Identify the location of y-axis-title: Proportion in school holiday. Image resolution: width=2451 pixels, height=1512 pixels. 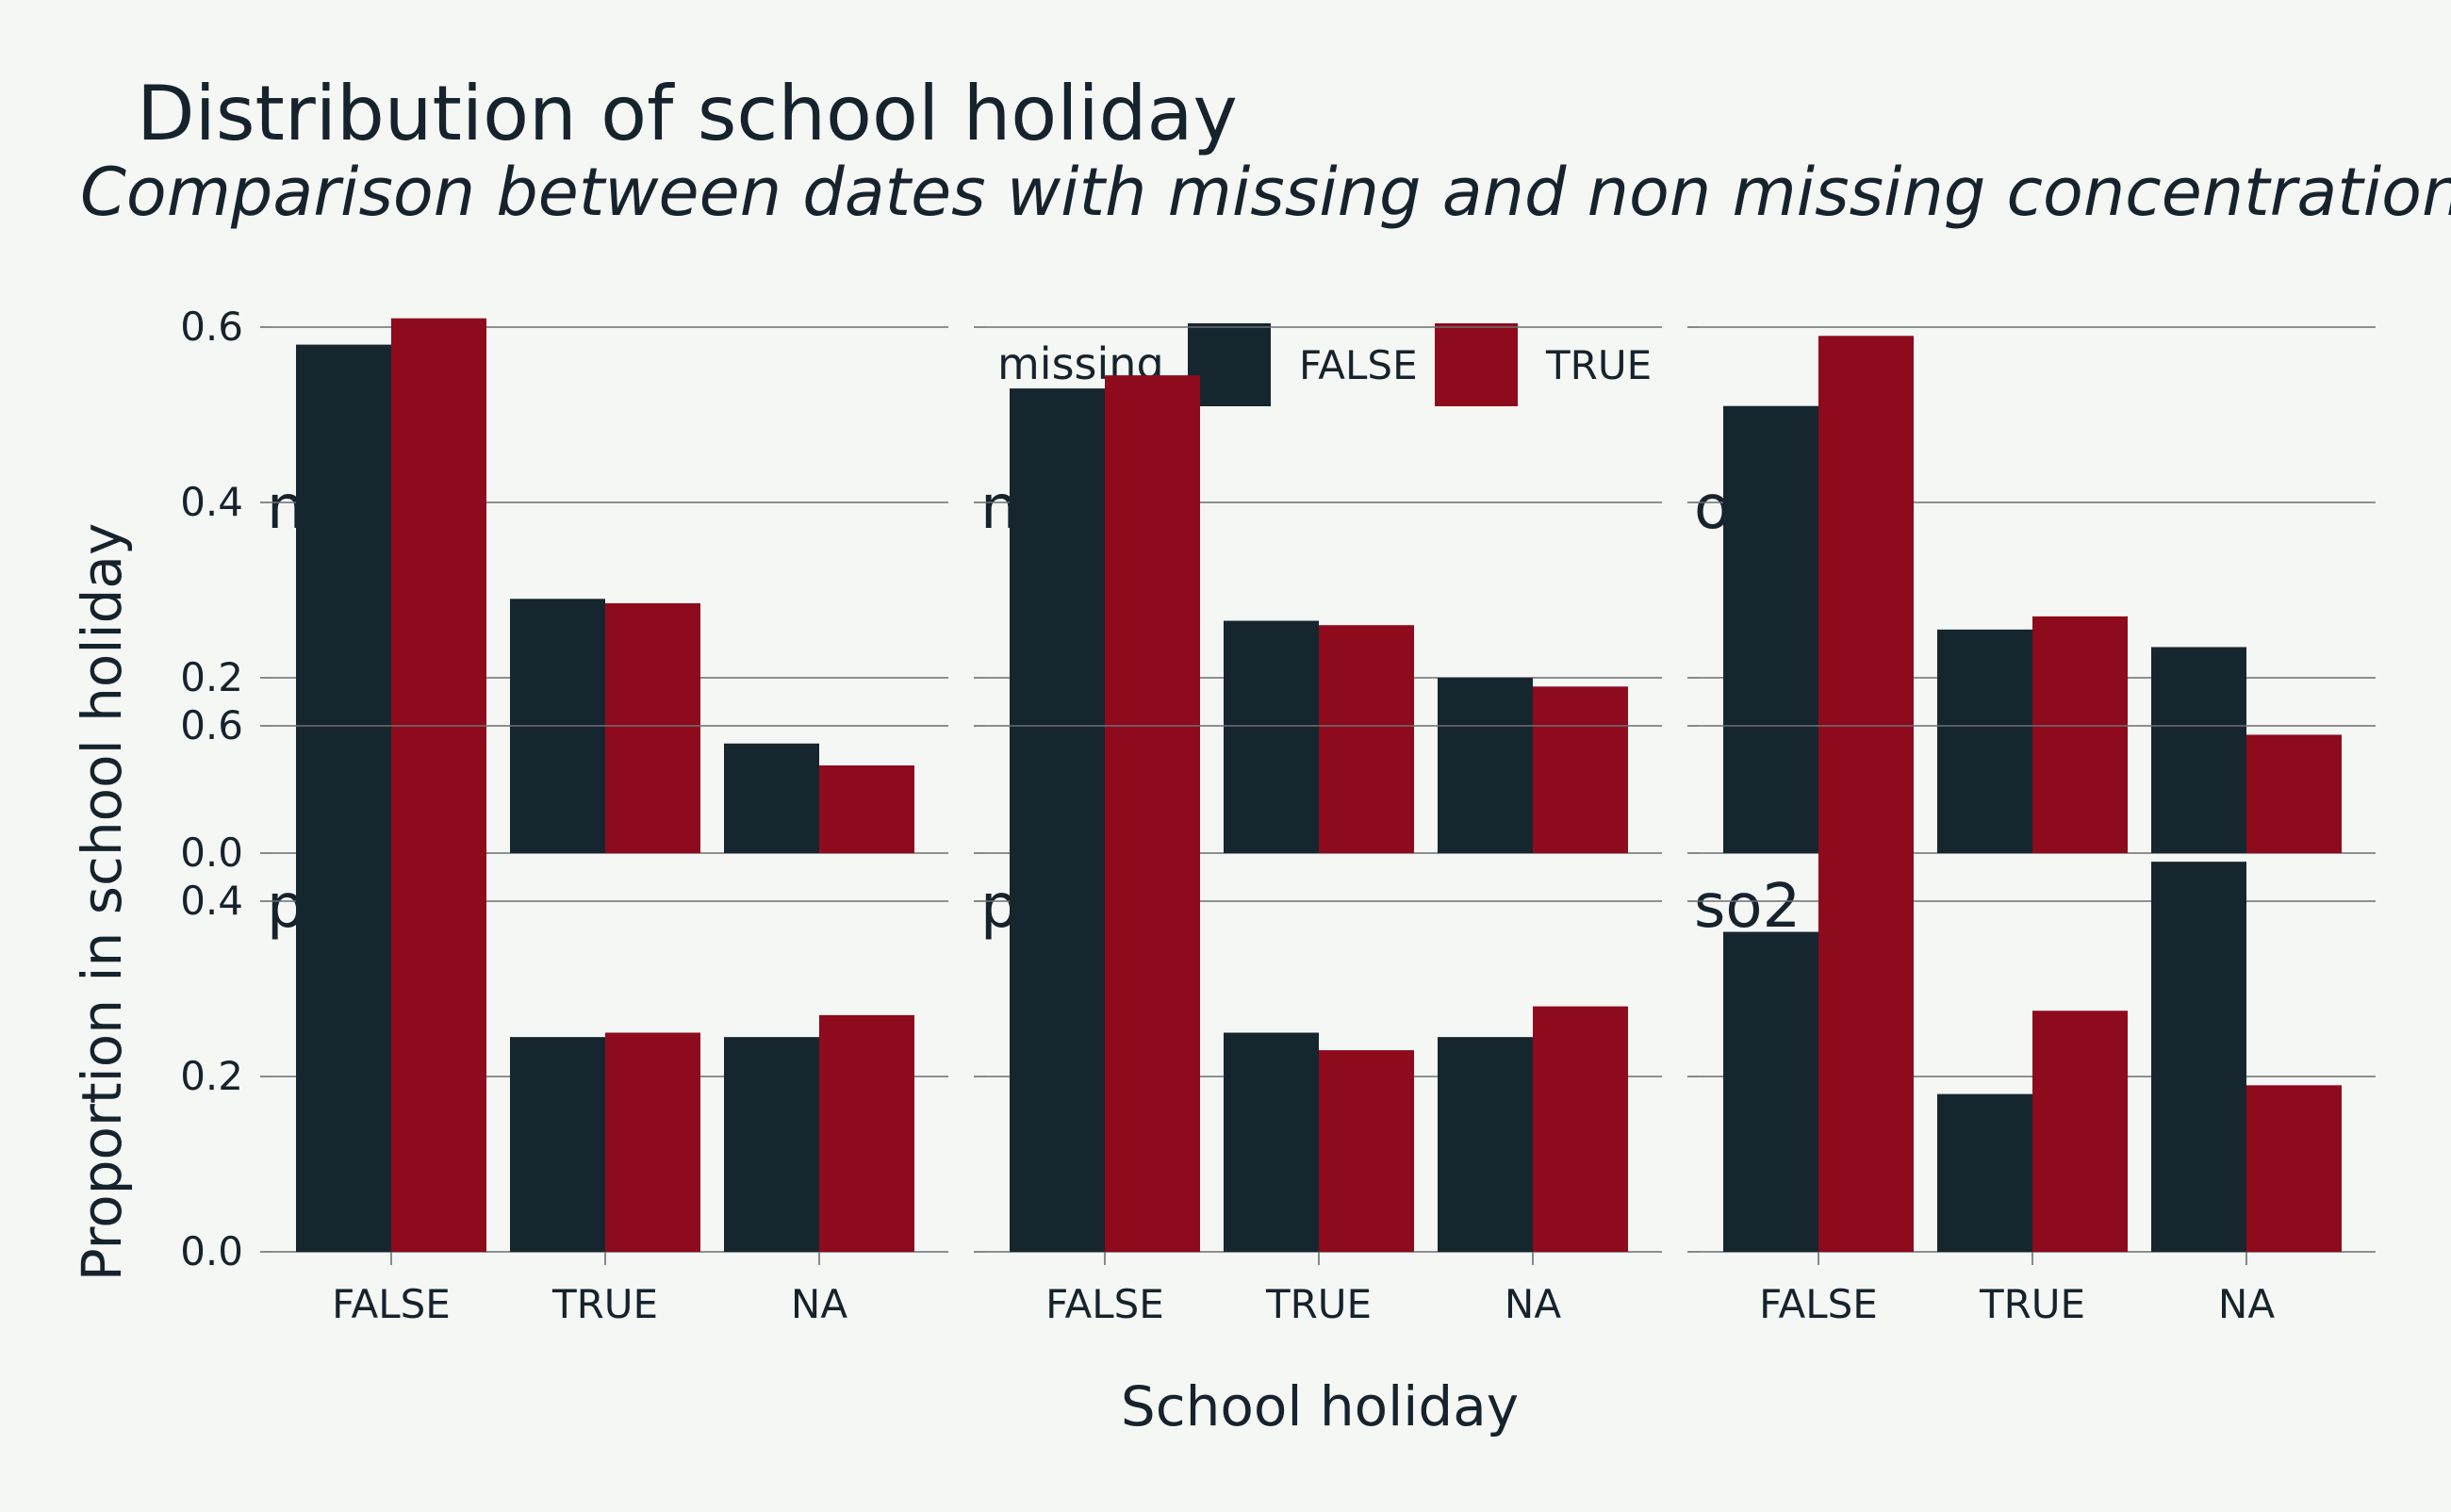
(102, 903).